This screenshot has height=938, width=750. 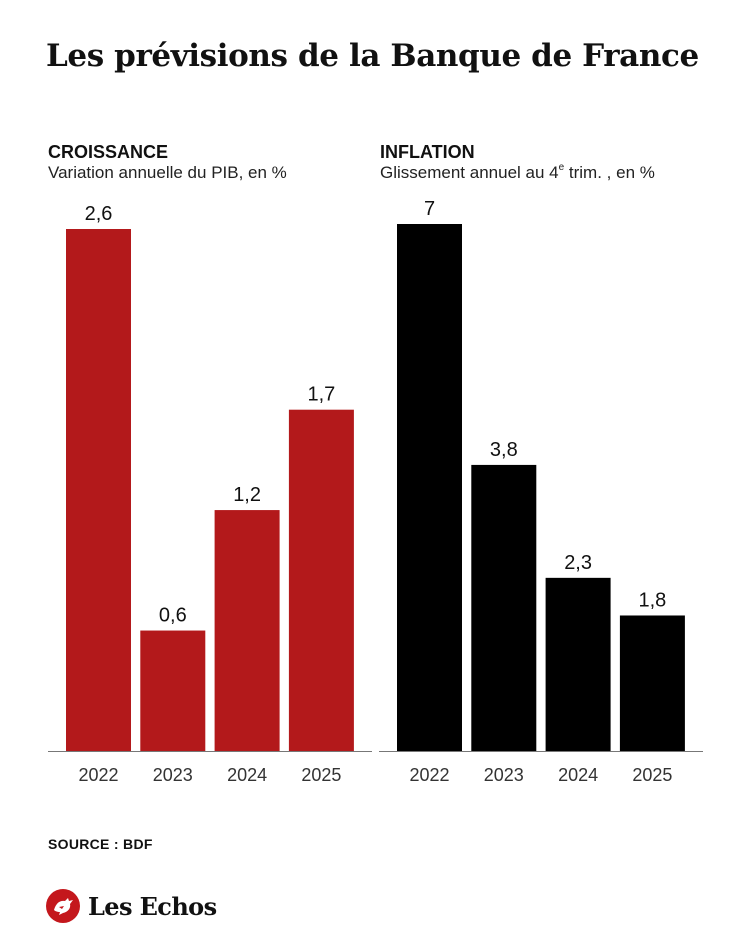 What do you see at coordinates (429, 209) in the screenshot?
I see `bar-value-label: 7` at bounding box center [429, 209].